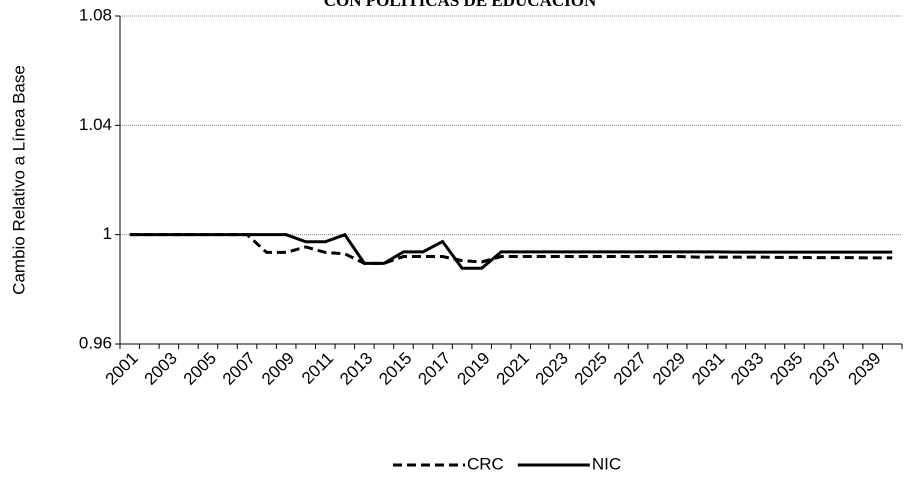 The height and width of the screenshot is (485, 904). Describe the element at coordinates (460, 5) in the screenshot. I see `chart-title: CON POLÍTICAS DE EDUCACIÓN` at that location.